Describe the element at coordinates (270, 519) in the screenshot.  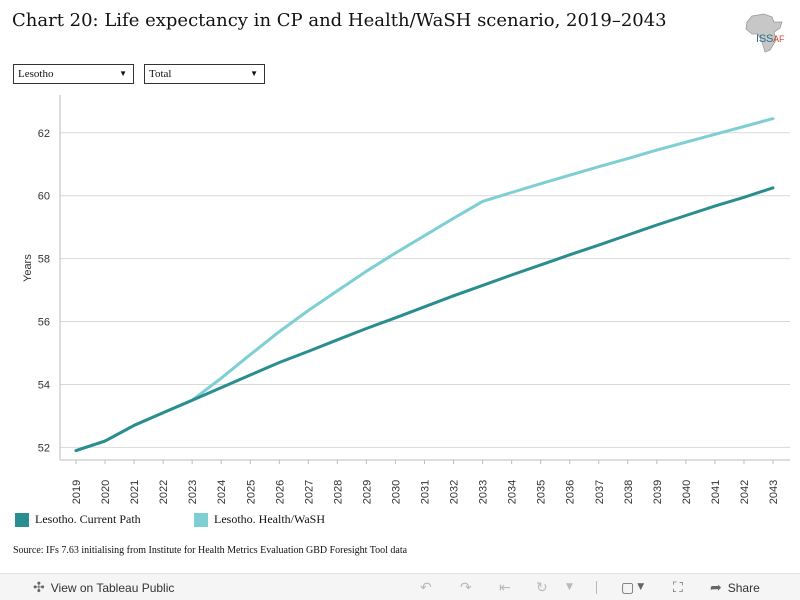
I see `legend-label-health-wash: Lesotho. Health/WaSH` at that location.